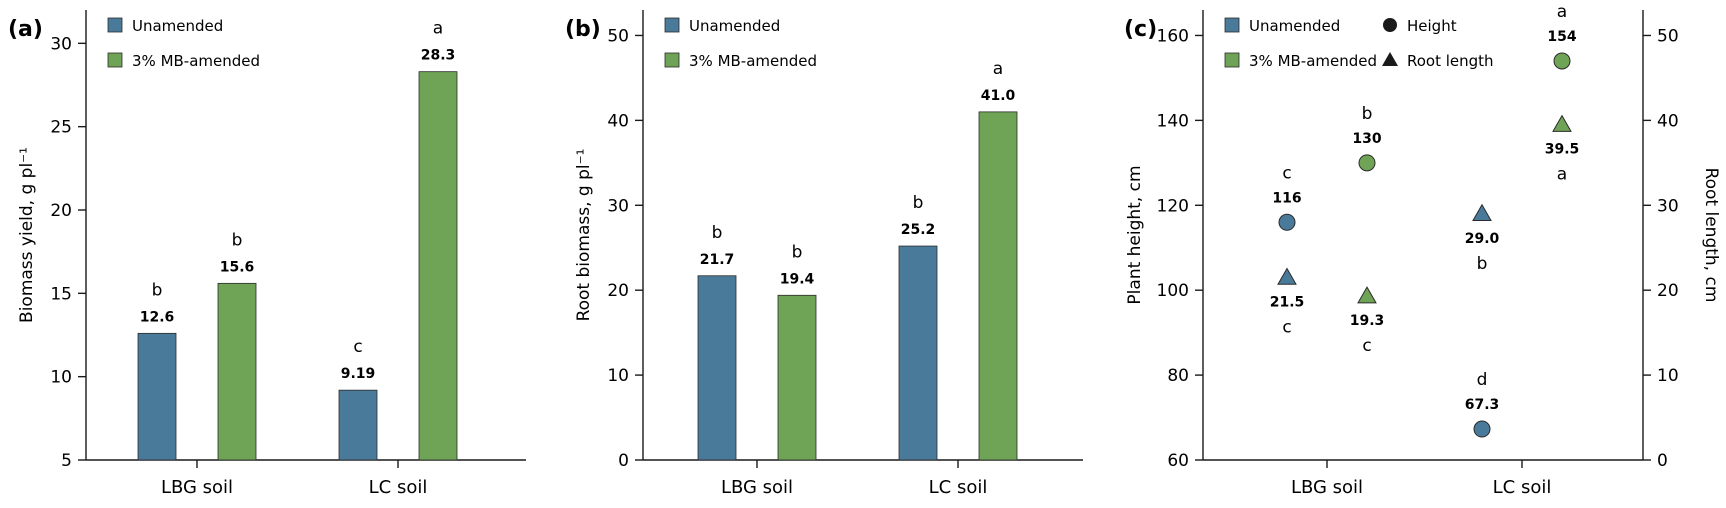 Image resolution: width=1726 pixels, height=508 pixels. What do you see at coordinates (61, 294) in the screenshot?
I see `y-tick-label: 15` at bounding box center [61, 294].